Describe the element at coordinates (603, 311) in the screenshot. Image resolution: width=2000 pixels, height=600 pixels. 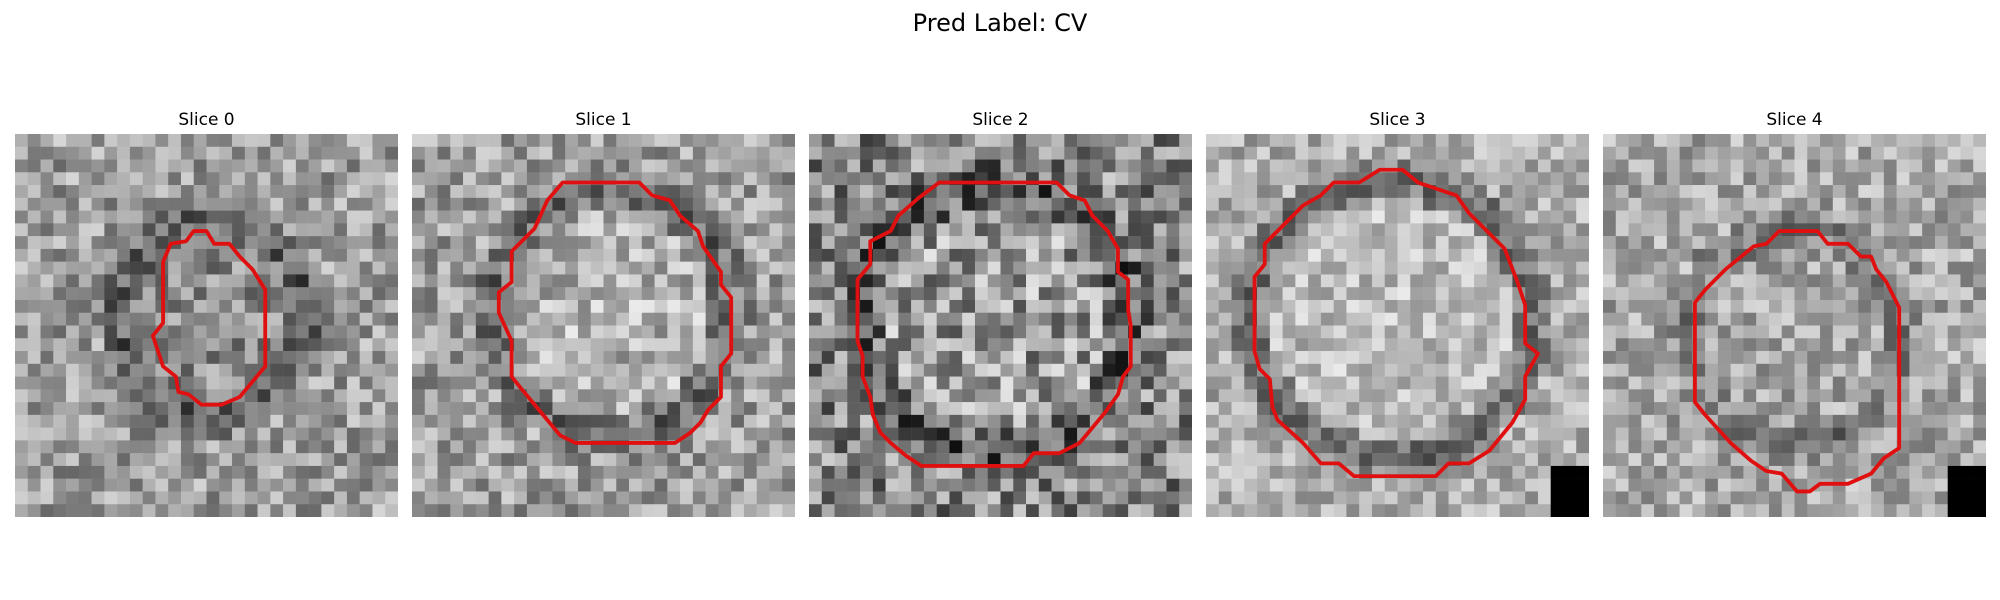
I see `slice-panel-1: Slice 1` at that location.